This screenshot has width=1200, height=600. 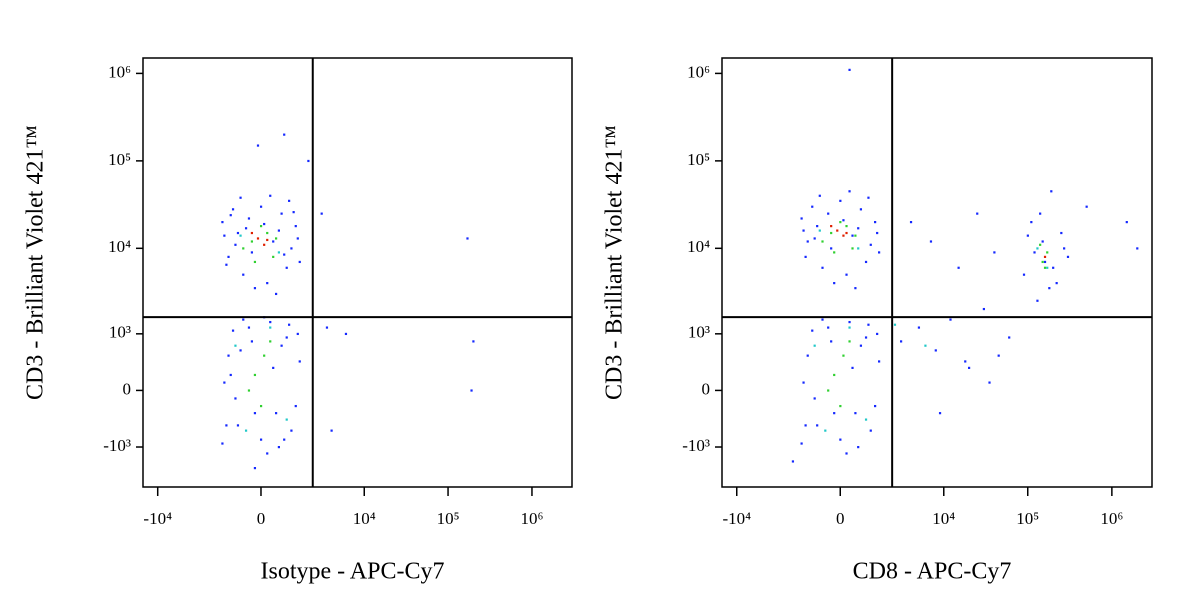 I want to click on x-tick-label: 0, so click(x=261, y=518).